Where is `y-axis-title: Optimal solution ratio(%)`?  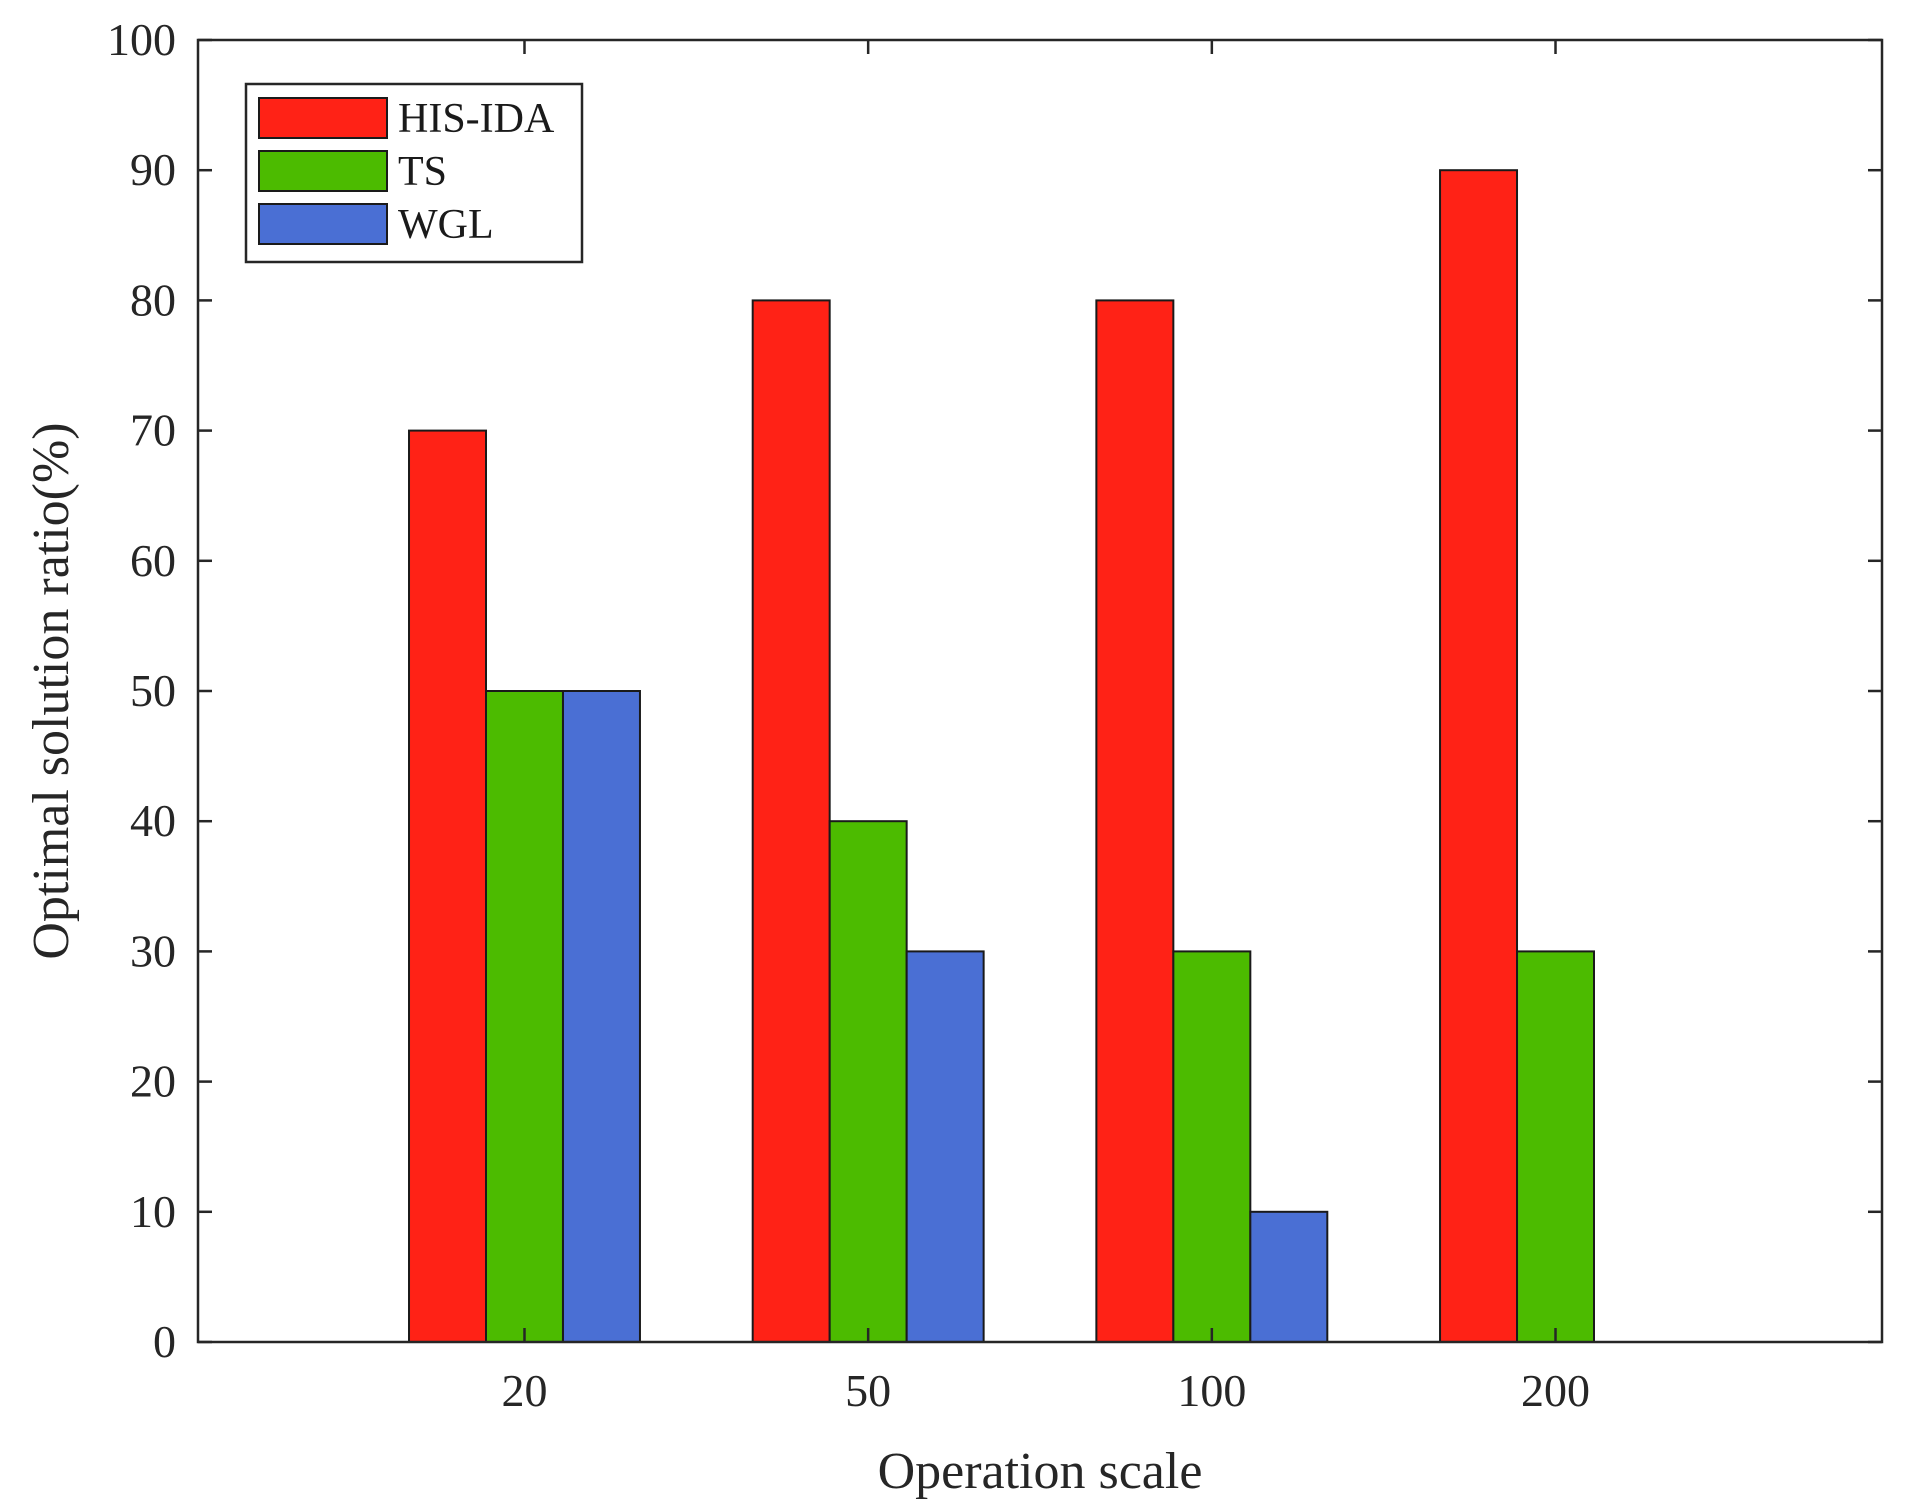 y-axis-title: Optimal solution ratio(%) is located at coordinates (51, 690).